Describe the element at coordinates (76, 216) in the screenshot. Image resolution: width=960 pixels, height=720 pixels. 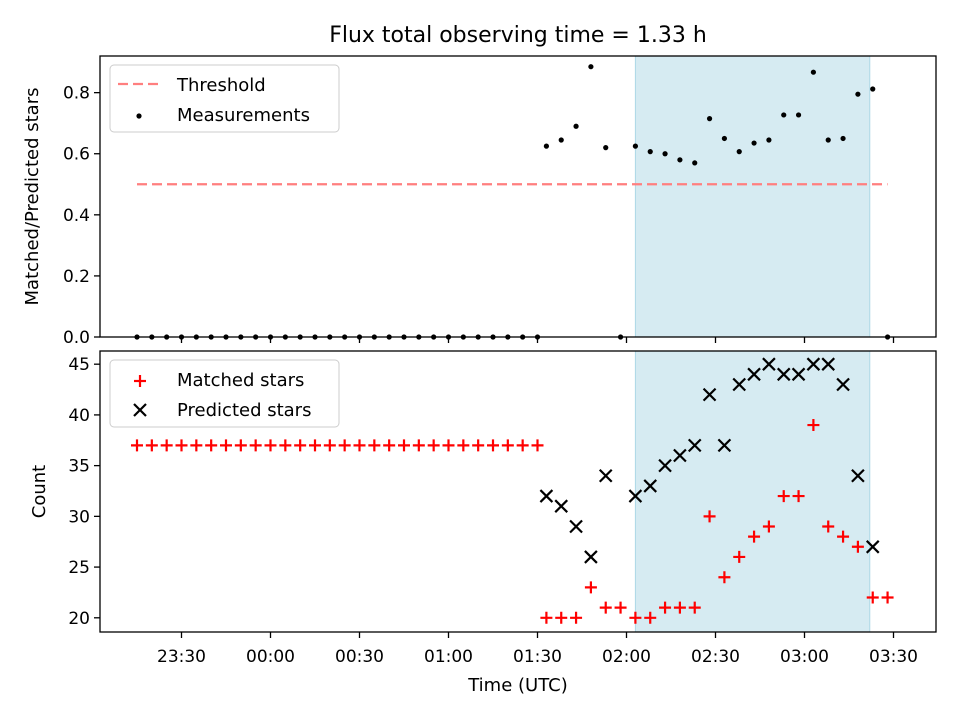
I see `ratio-y-tick-label: 0.4` at that location.